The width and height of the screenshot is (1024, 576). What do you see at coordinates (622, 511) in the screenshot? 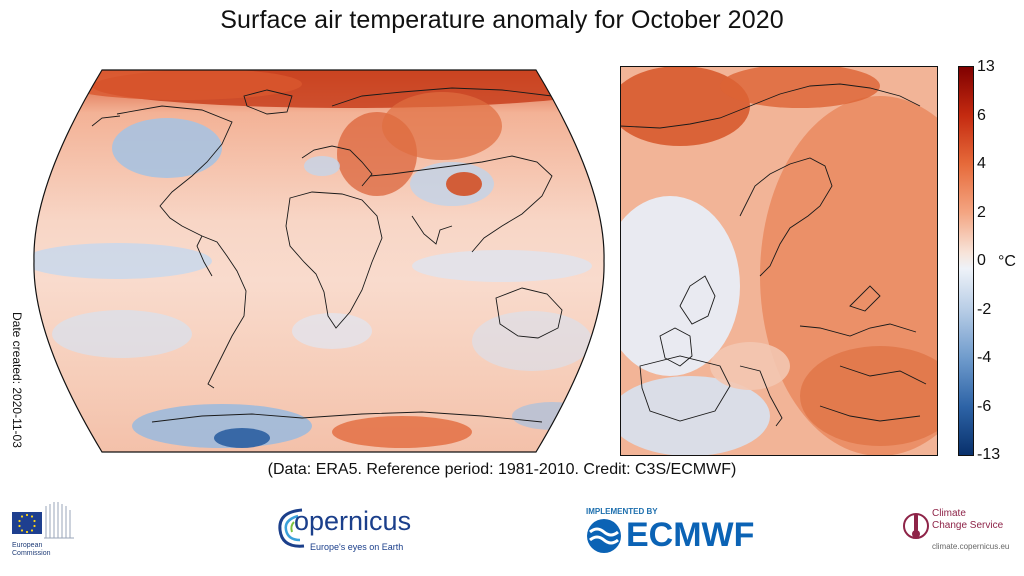
I see `ecmwf-implemented-by: IMPLEMENTED BY` at bounding box center [622, 511].